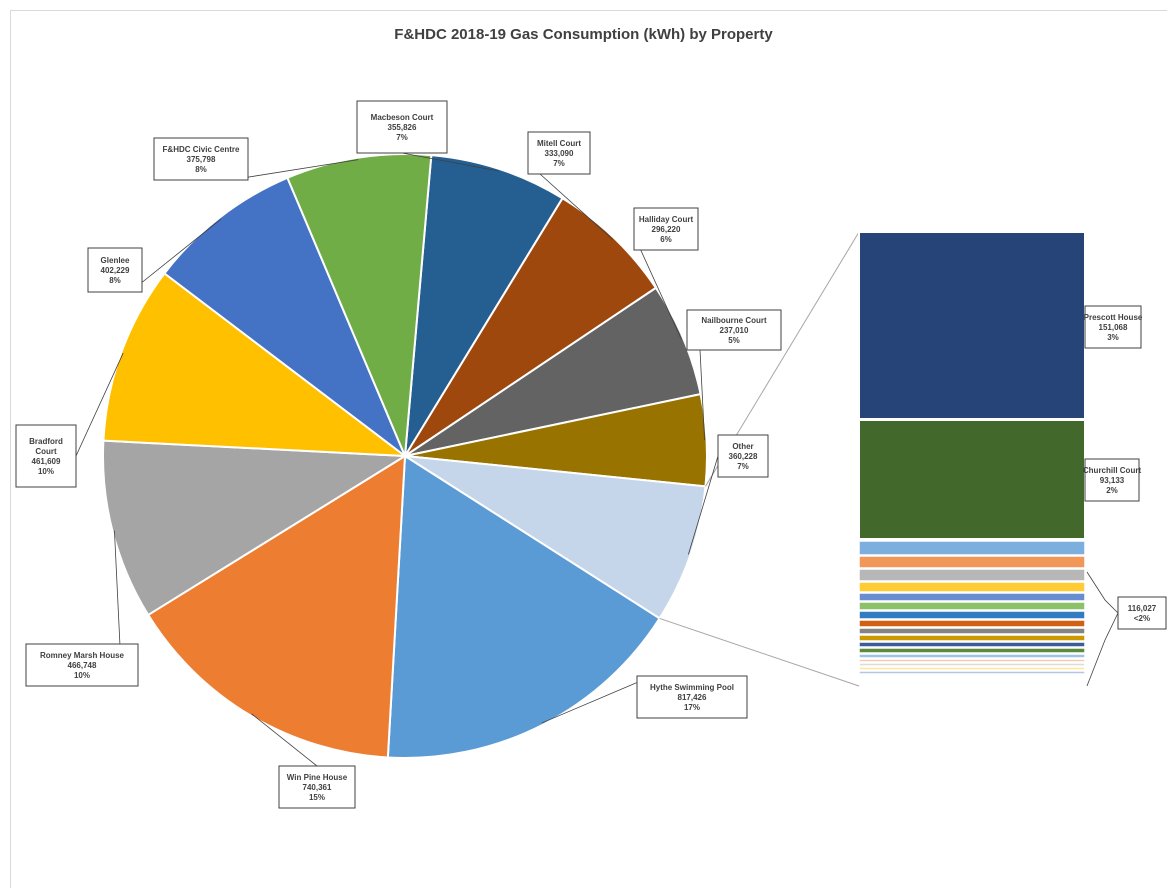 Image resolution: width=1167 pixels, height=888 pixels. What do you see at coordinates (1142, 618) in the screenshot?
I see `label-pct: <2%` at bounding box center [1142, 618].